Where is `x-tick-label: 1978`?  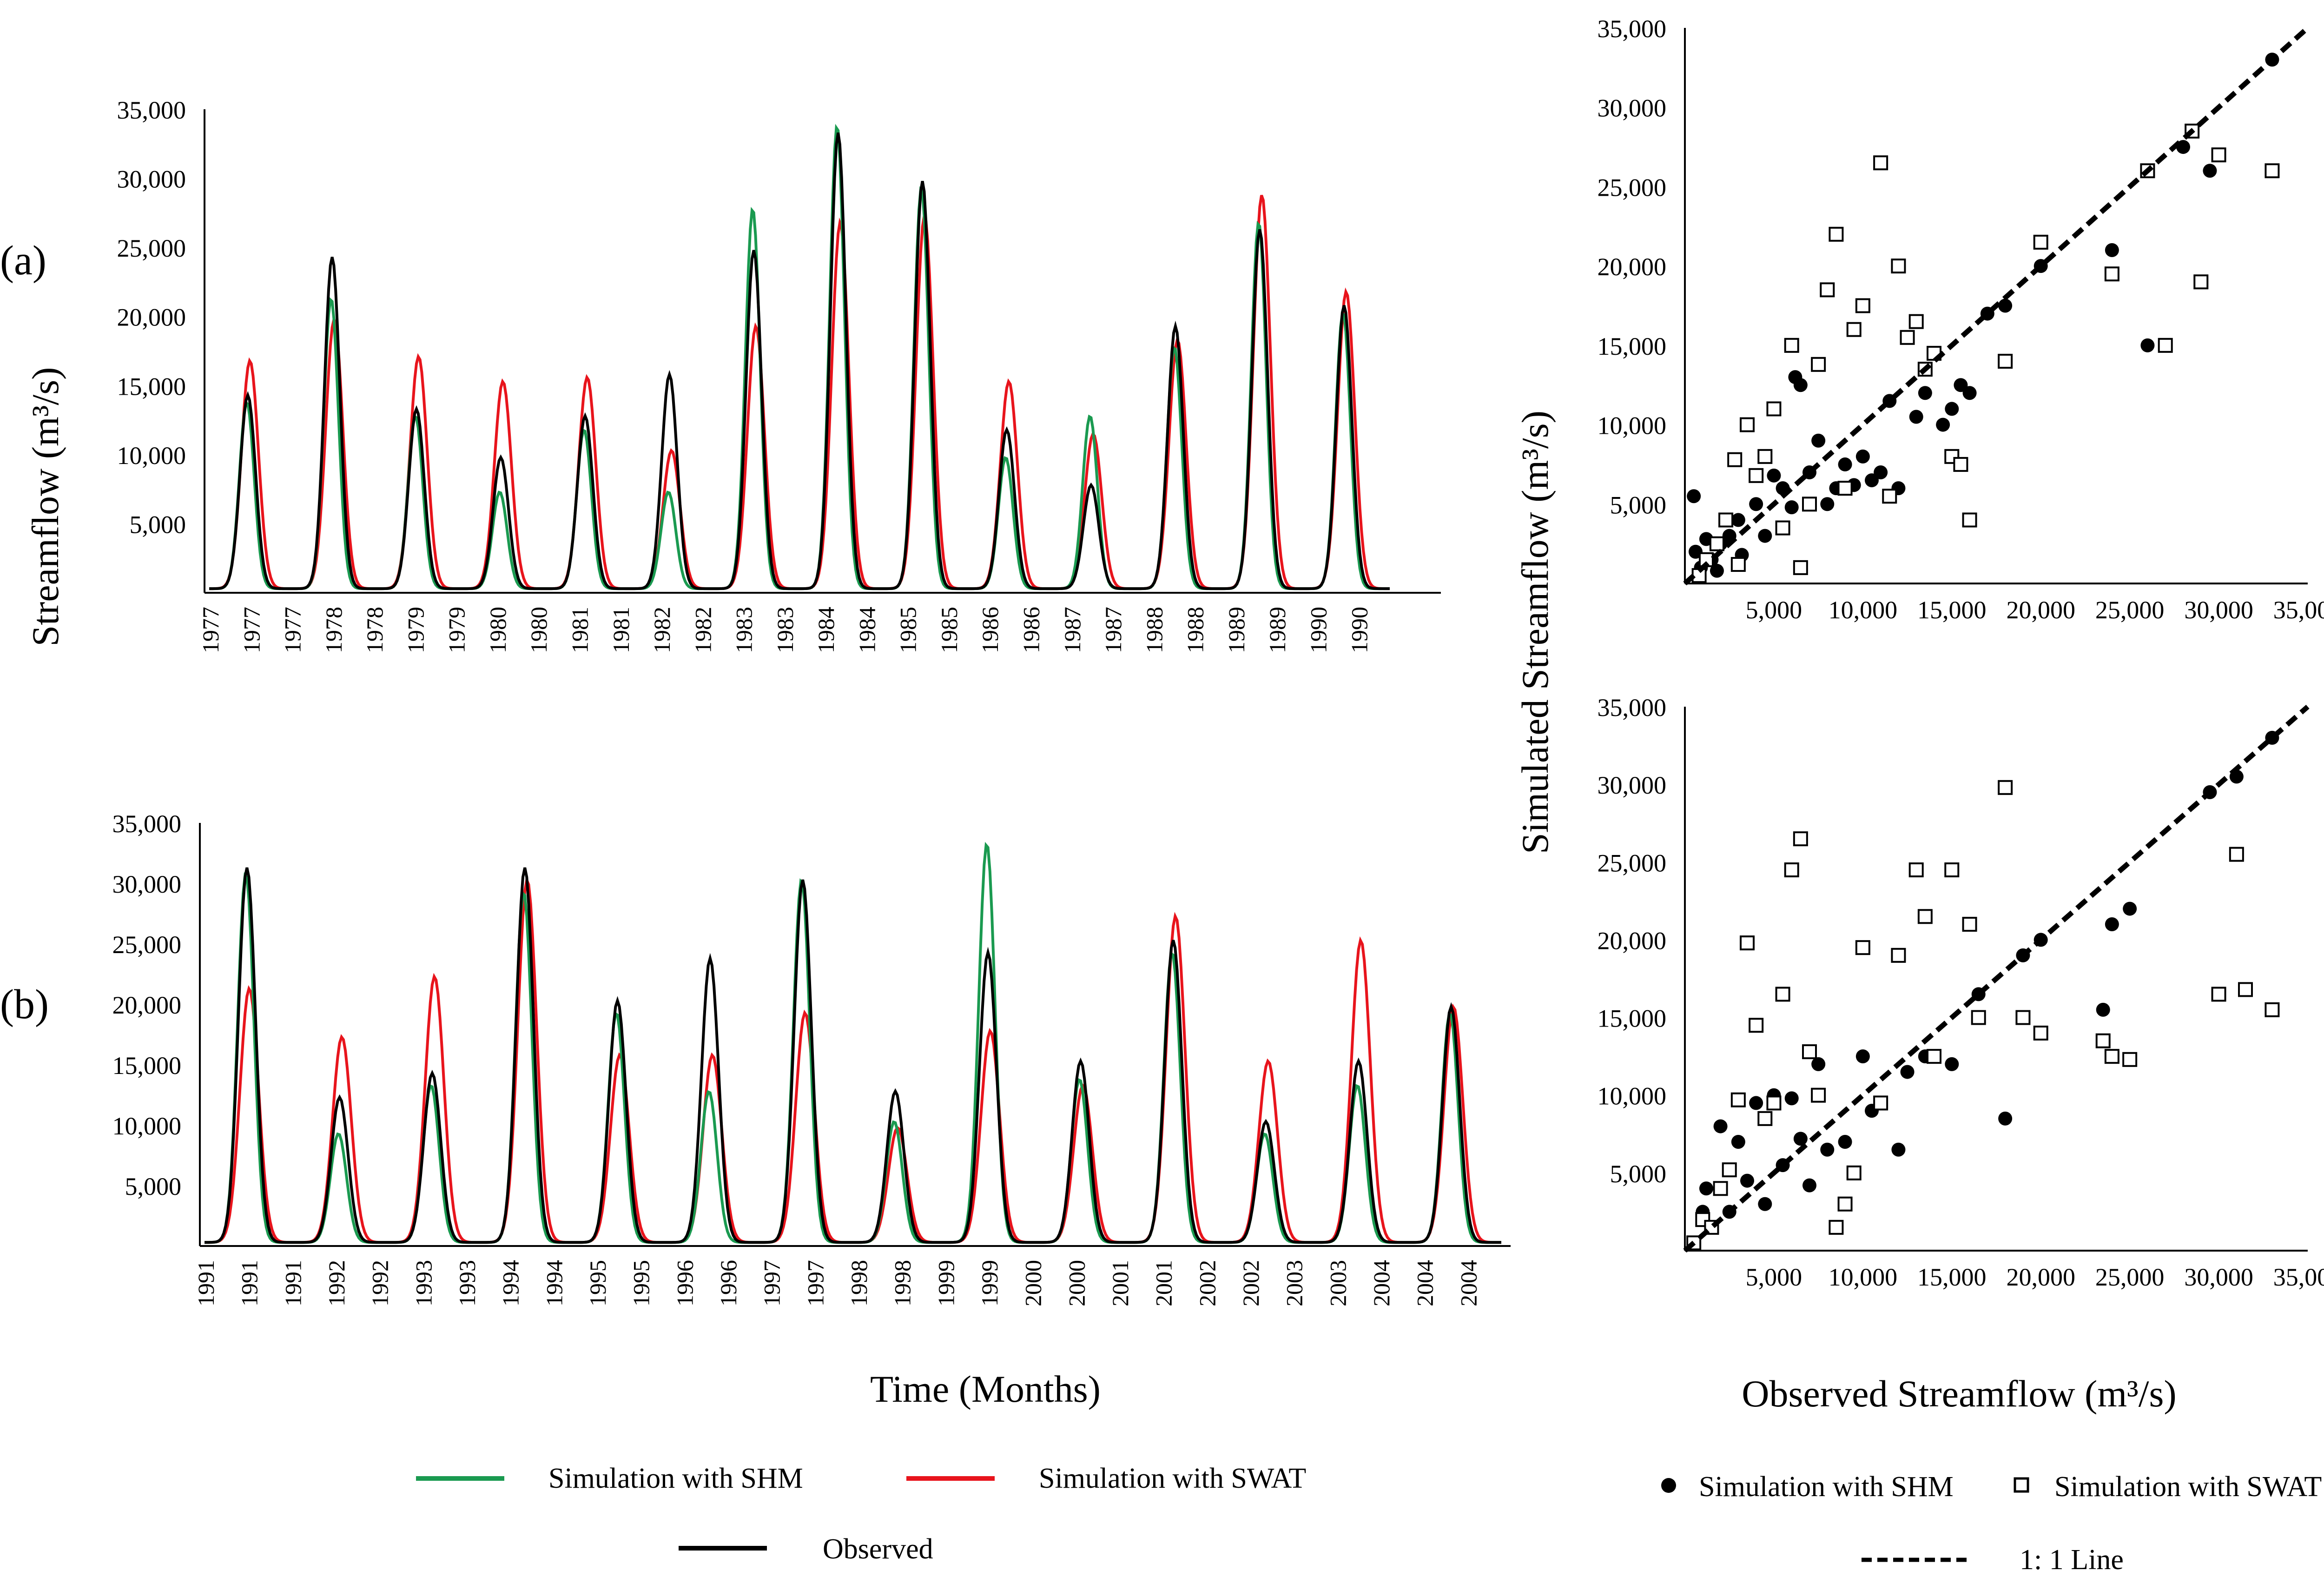
x-tick-label: 1978 is located at coordinates (375, 630).